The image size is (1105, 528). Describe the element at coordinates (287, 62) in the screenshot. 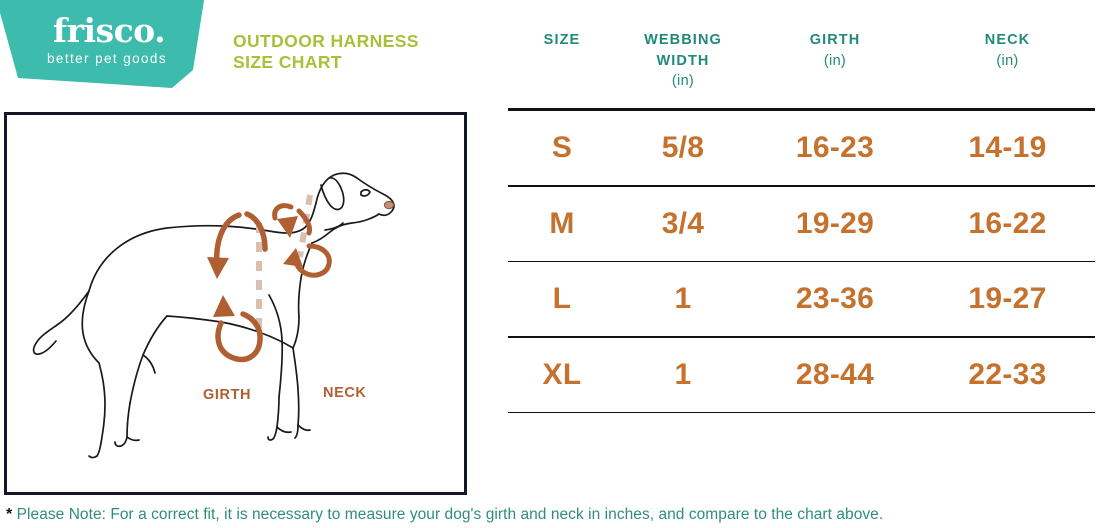

I see `page-title-line2: SIZE CHART` at that location.